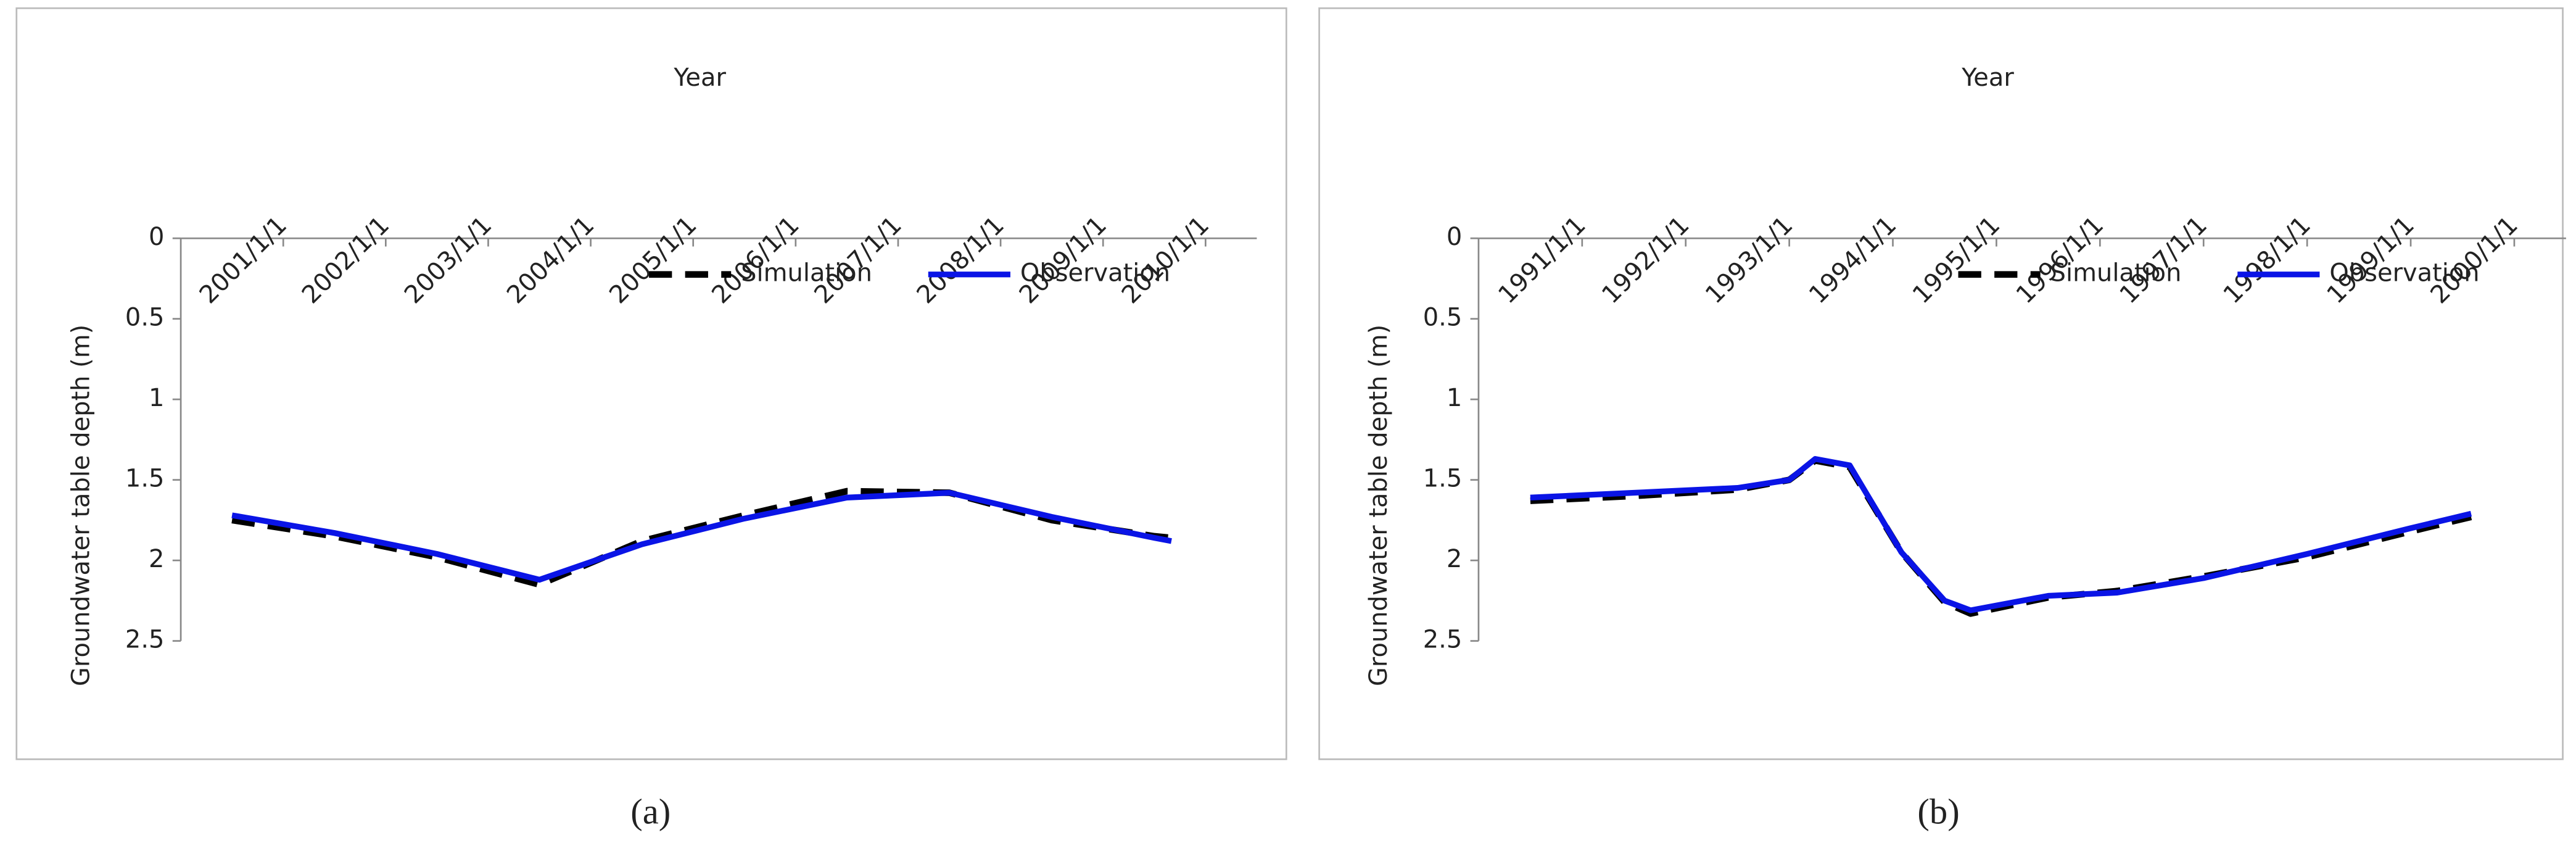 This screenshot has height=859, width=2576. What do you see at coordinates (243, 260) in the screenshot?
I see `x-tick-label: 2001/1/1` at bounding box center [243, 260].